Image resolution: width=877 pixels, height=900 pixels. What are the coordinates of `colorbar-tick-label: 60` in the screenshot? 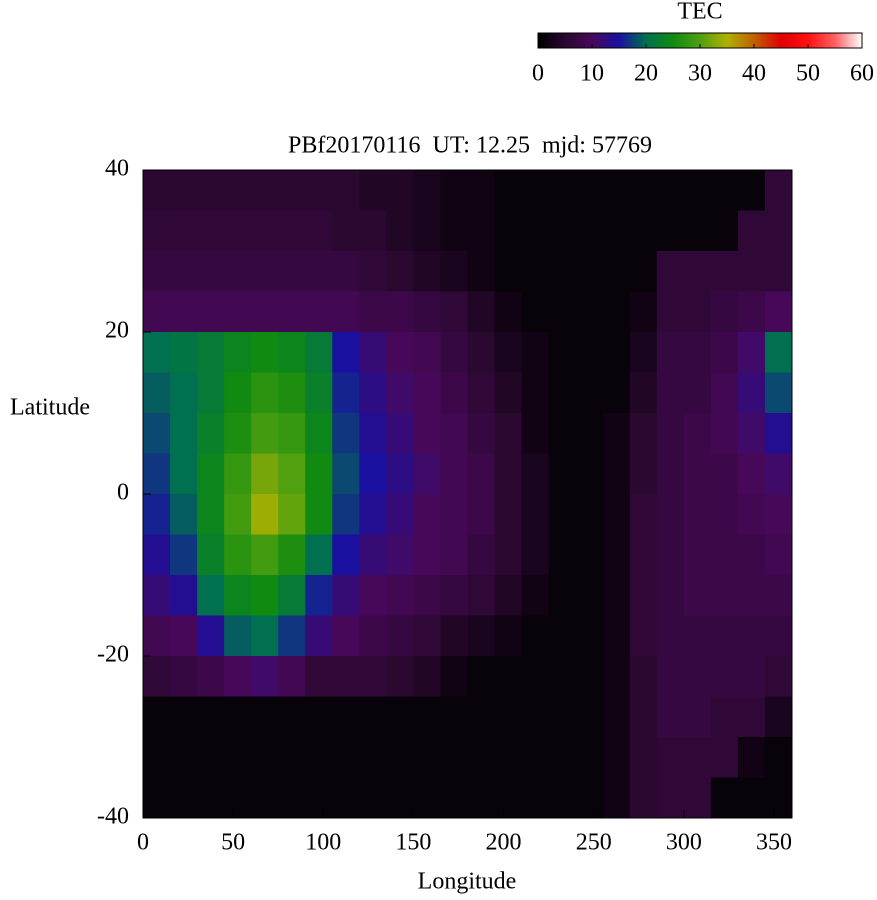 It's located at (862, 74).